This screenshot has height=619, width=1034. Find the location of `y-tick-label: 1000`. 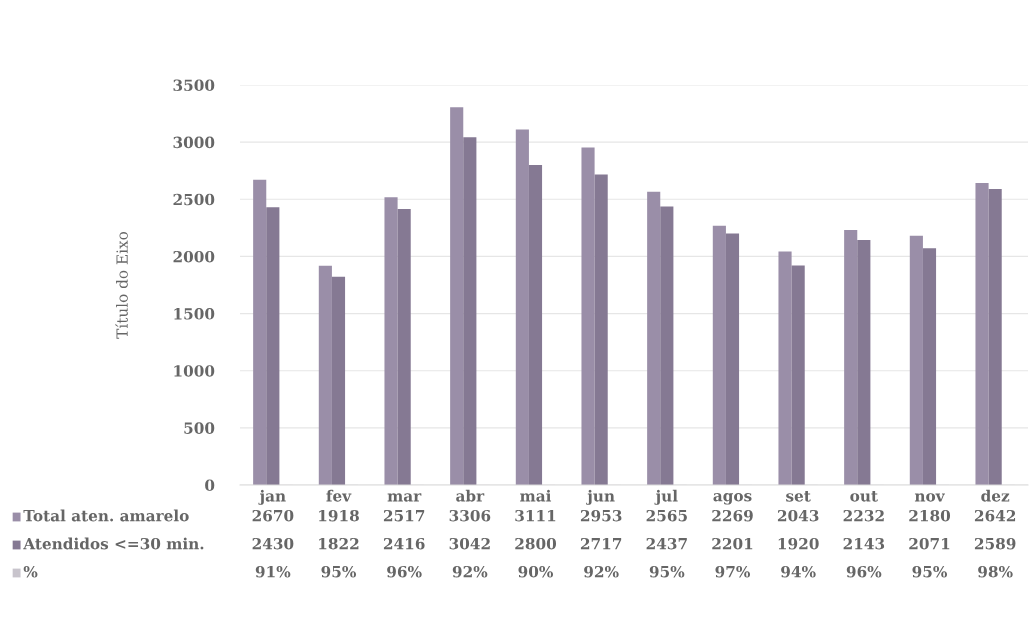

y-tick-label: 1000 is located at coordinates (194, 371).